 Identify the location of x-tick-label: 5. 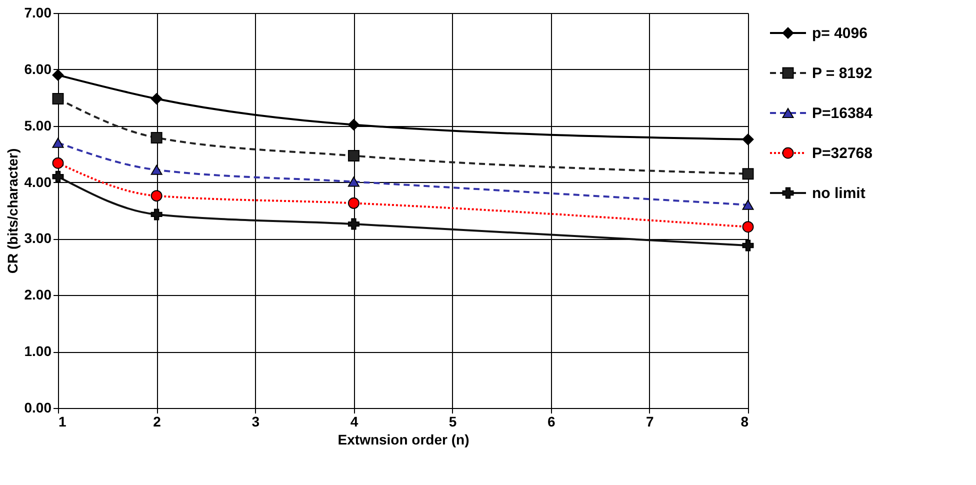
(452, 422).